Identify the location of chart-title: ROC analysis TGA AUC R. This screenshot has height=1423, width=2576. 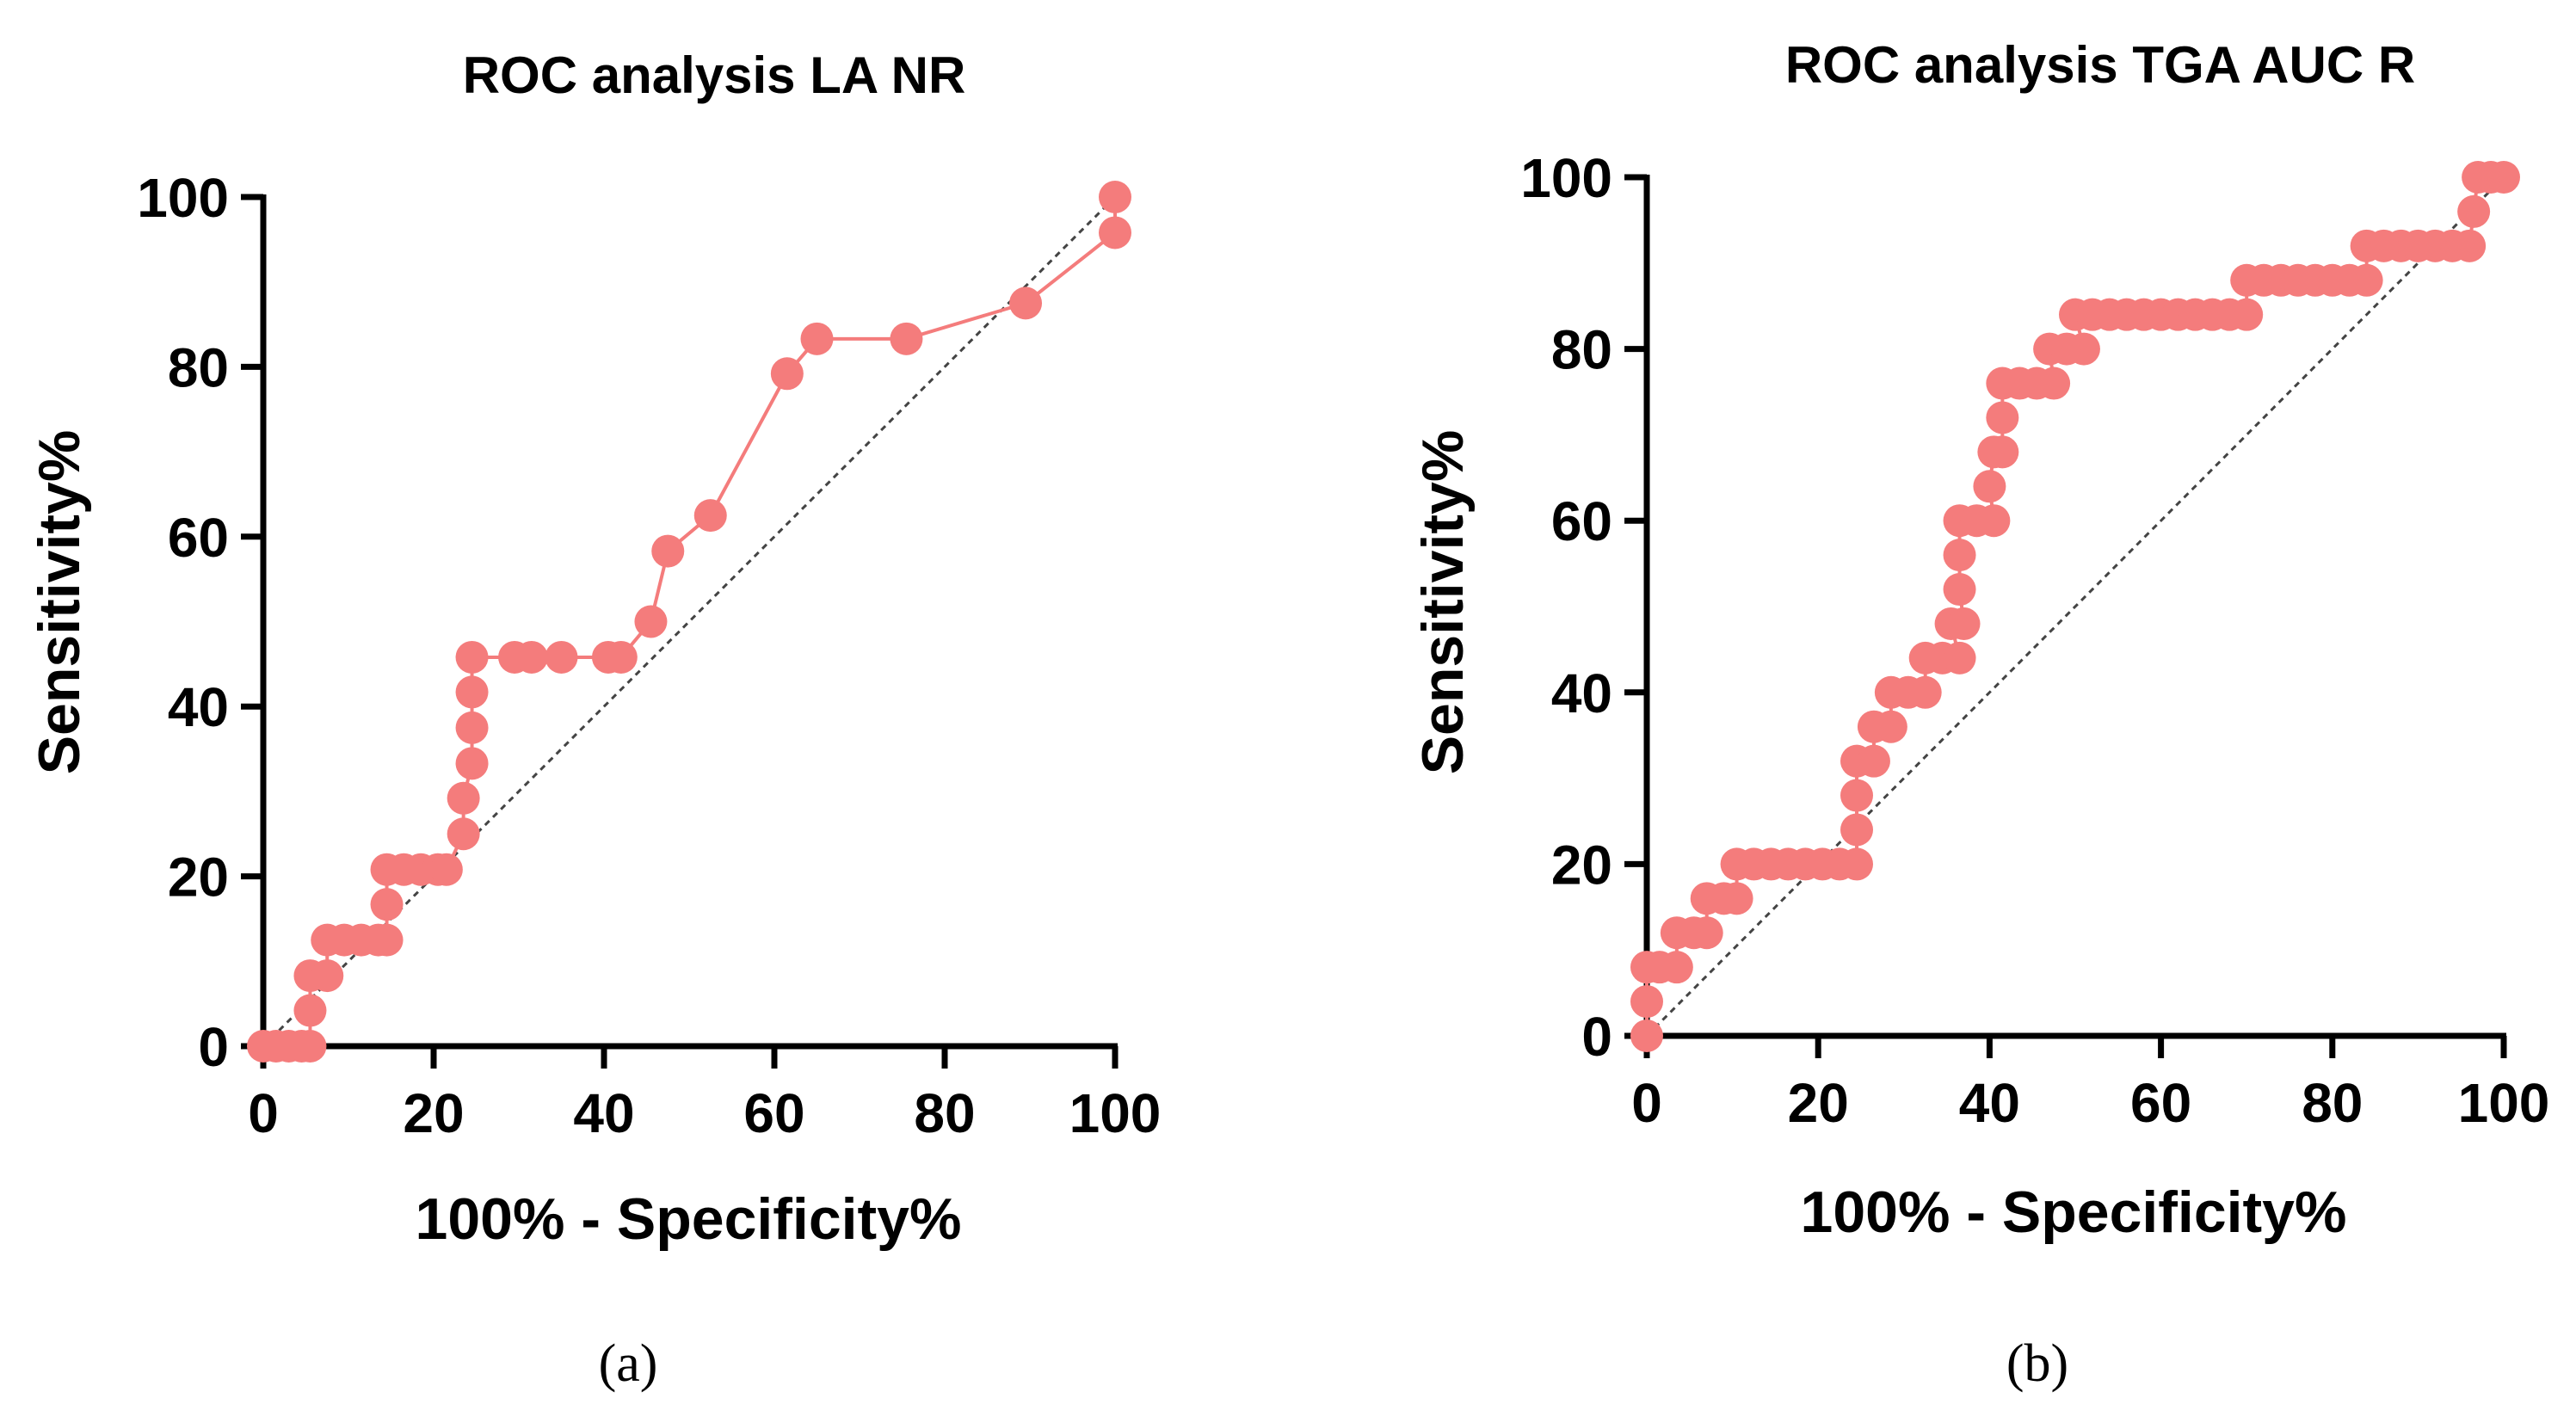
(2100, 65).